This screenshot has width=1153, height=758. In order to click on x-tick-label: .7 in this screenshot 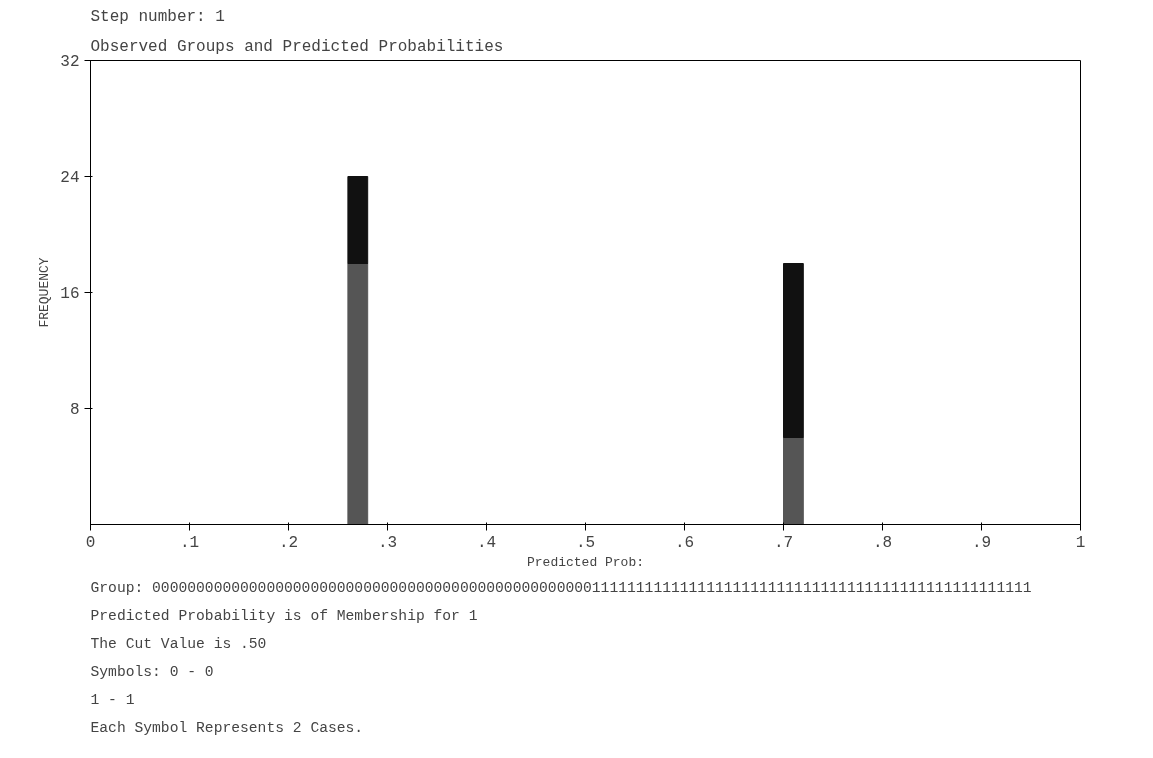, I will do `click(783, 542)`.